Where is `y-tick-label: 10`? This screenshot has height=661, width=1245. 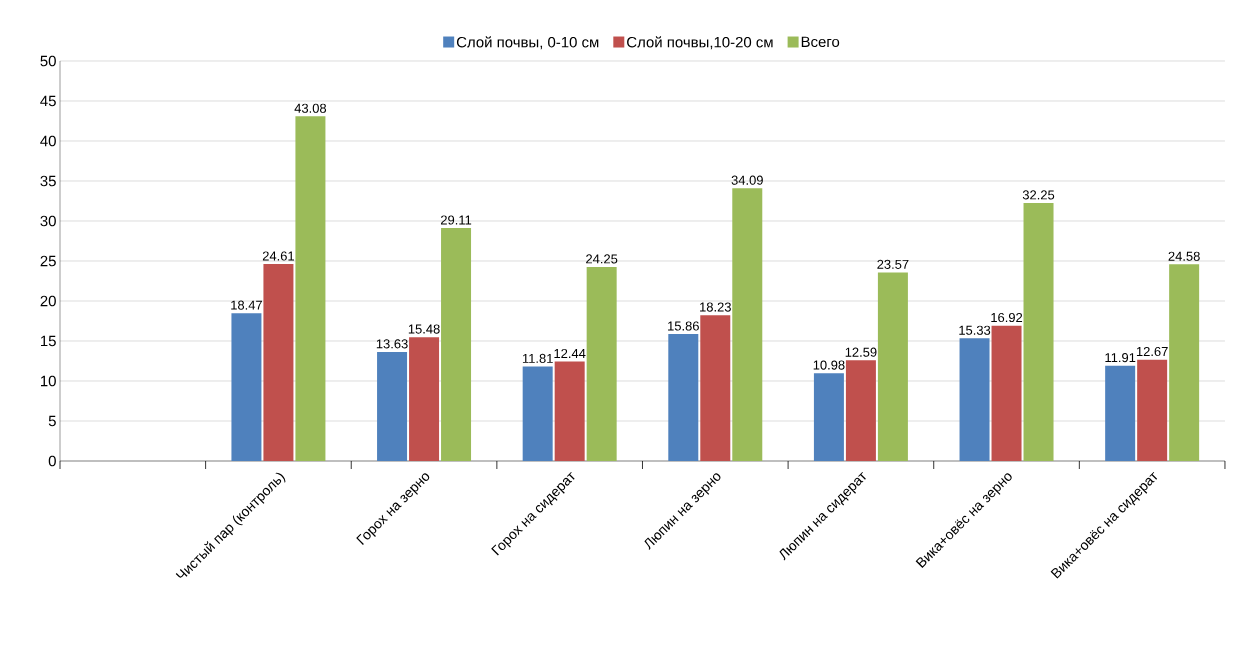
y-tick-label: 10 is located at coordinates (48, 381).